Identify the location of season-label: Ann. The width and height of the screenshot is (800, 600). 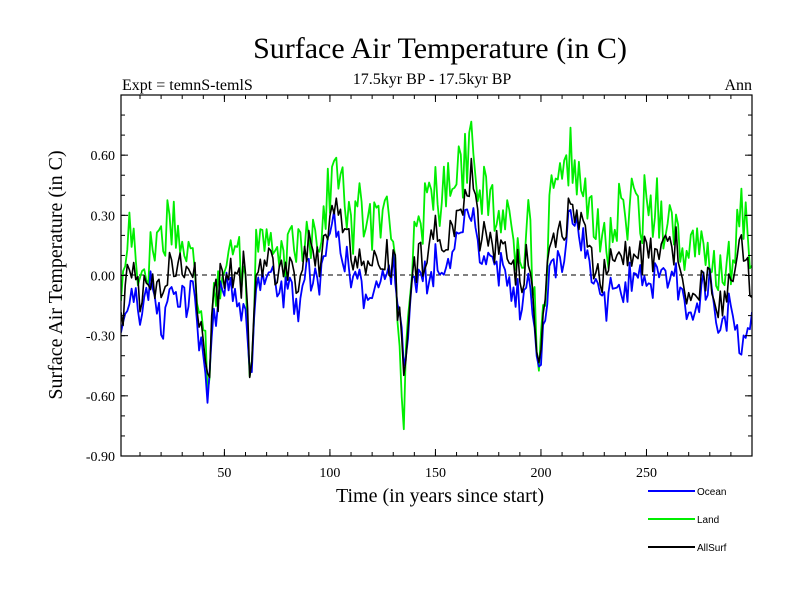
(738, 85).